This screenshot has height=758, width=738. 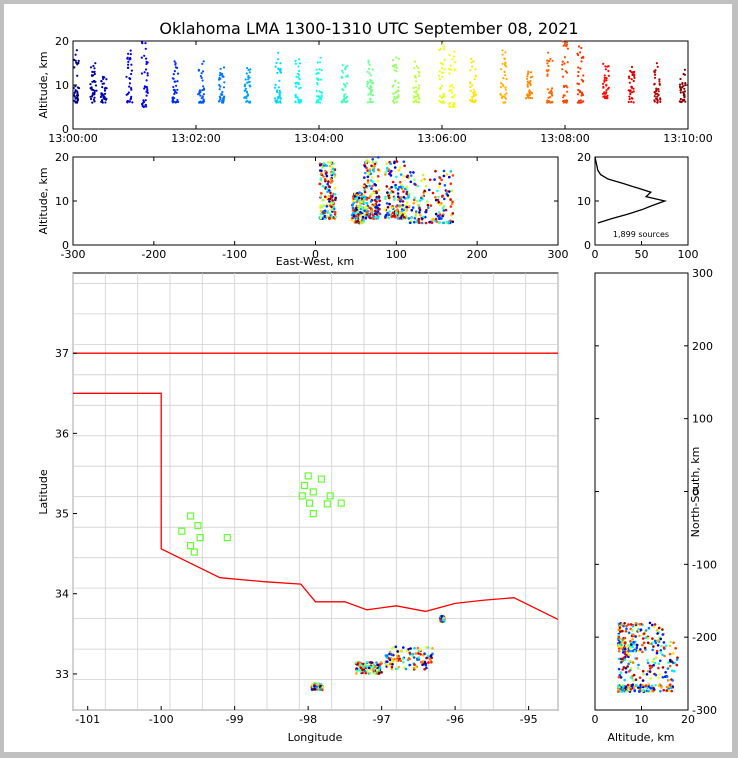 What do you see at coordinates (62, 514) in the screenshot?
I see `y-tick-label: 35` at bounding box center [62, 514].